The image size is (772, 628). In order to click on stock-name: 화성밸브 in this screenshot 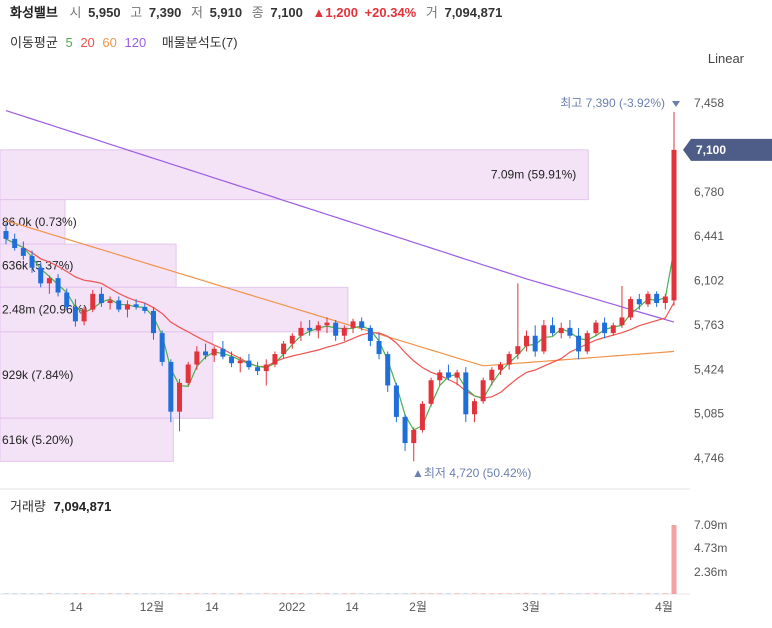, I will do `click(34, 12)`.